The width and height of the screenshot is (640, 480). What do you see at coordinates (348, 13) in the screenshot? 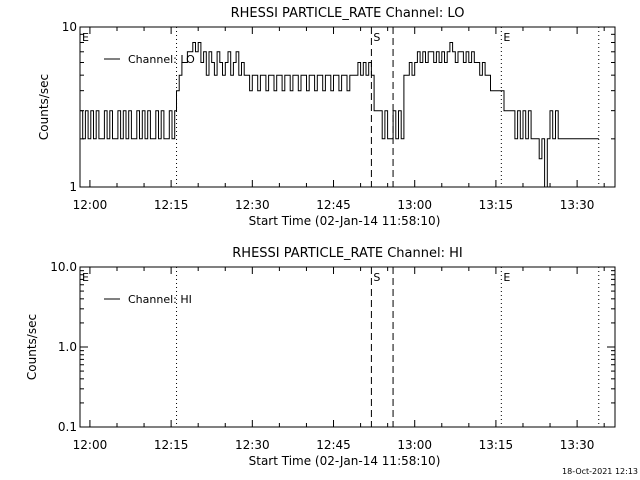
I see `chart-title: RHESSI PARTICLE_RATE Channel: LO` at bounding box center [348, 13].